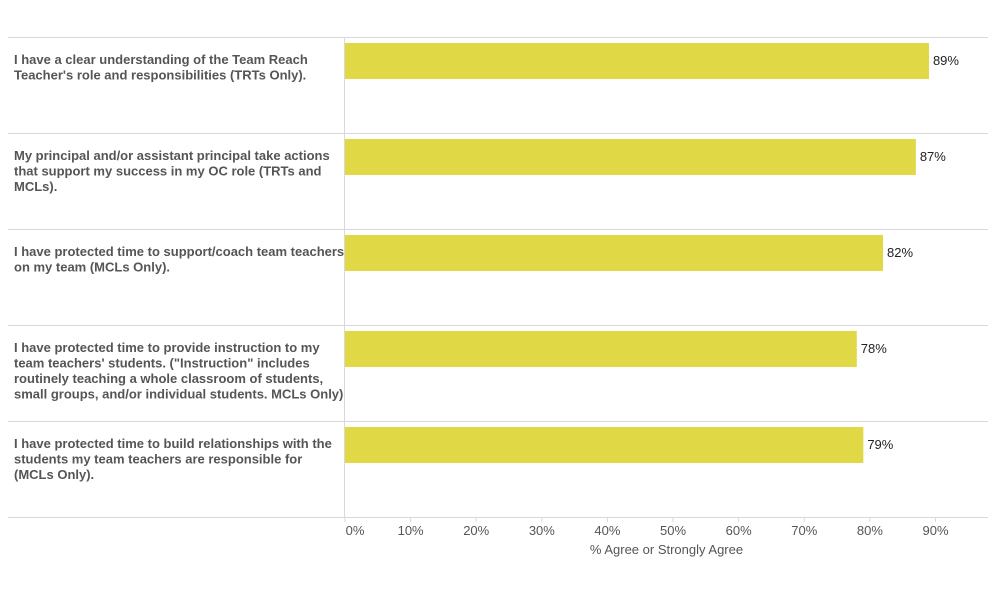 This screenshot has width=1000, height=600. What do you see at coordinates (935, 530) in the screenshot?
I see `x-tick-label: 90%` at bounding box center [935, 530].